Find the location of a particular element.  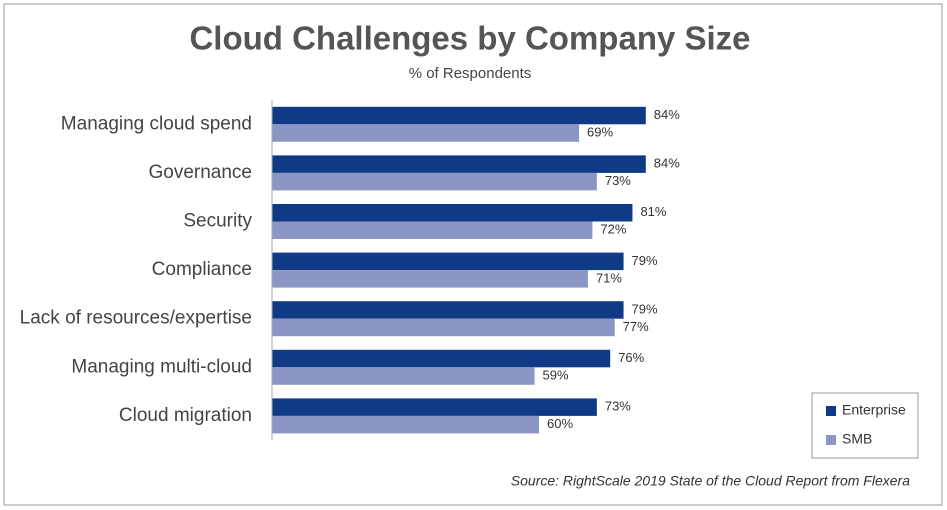

value-label: 76% is located at coordinates (631, 357).